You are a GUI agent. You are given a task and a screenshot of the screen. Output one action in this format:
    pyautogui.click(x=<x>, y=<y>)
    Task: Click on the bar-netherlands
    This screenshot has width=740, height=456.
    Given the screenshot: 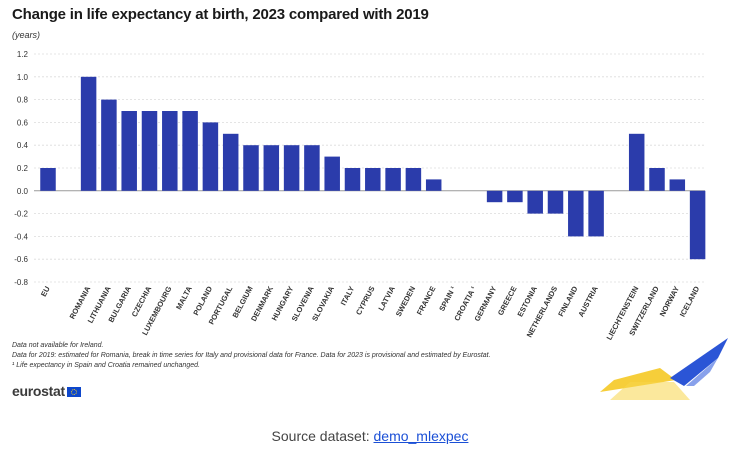 What is the action you would take?
    pyautogui.click(x=555, y=202)
    